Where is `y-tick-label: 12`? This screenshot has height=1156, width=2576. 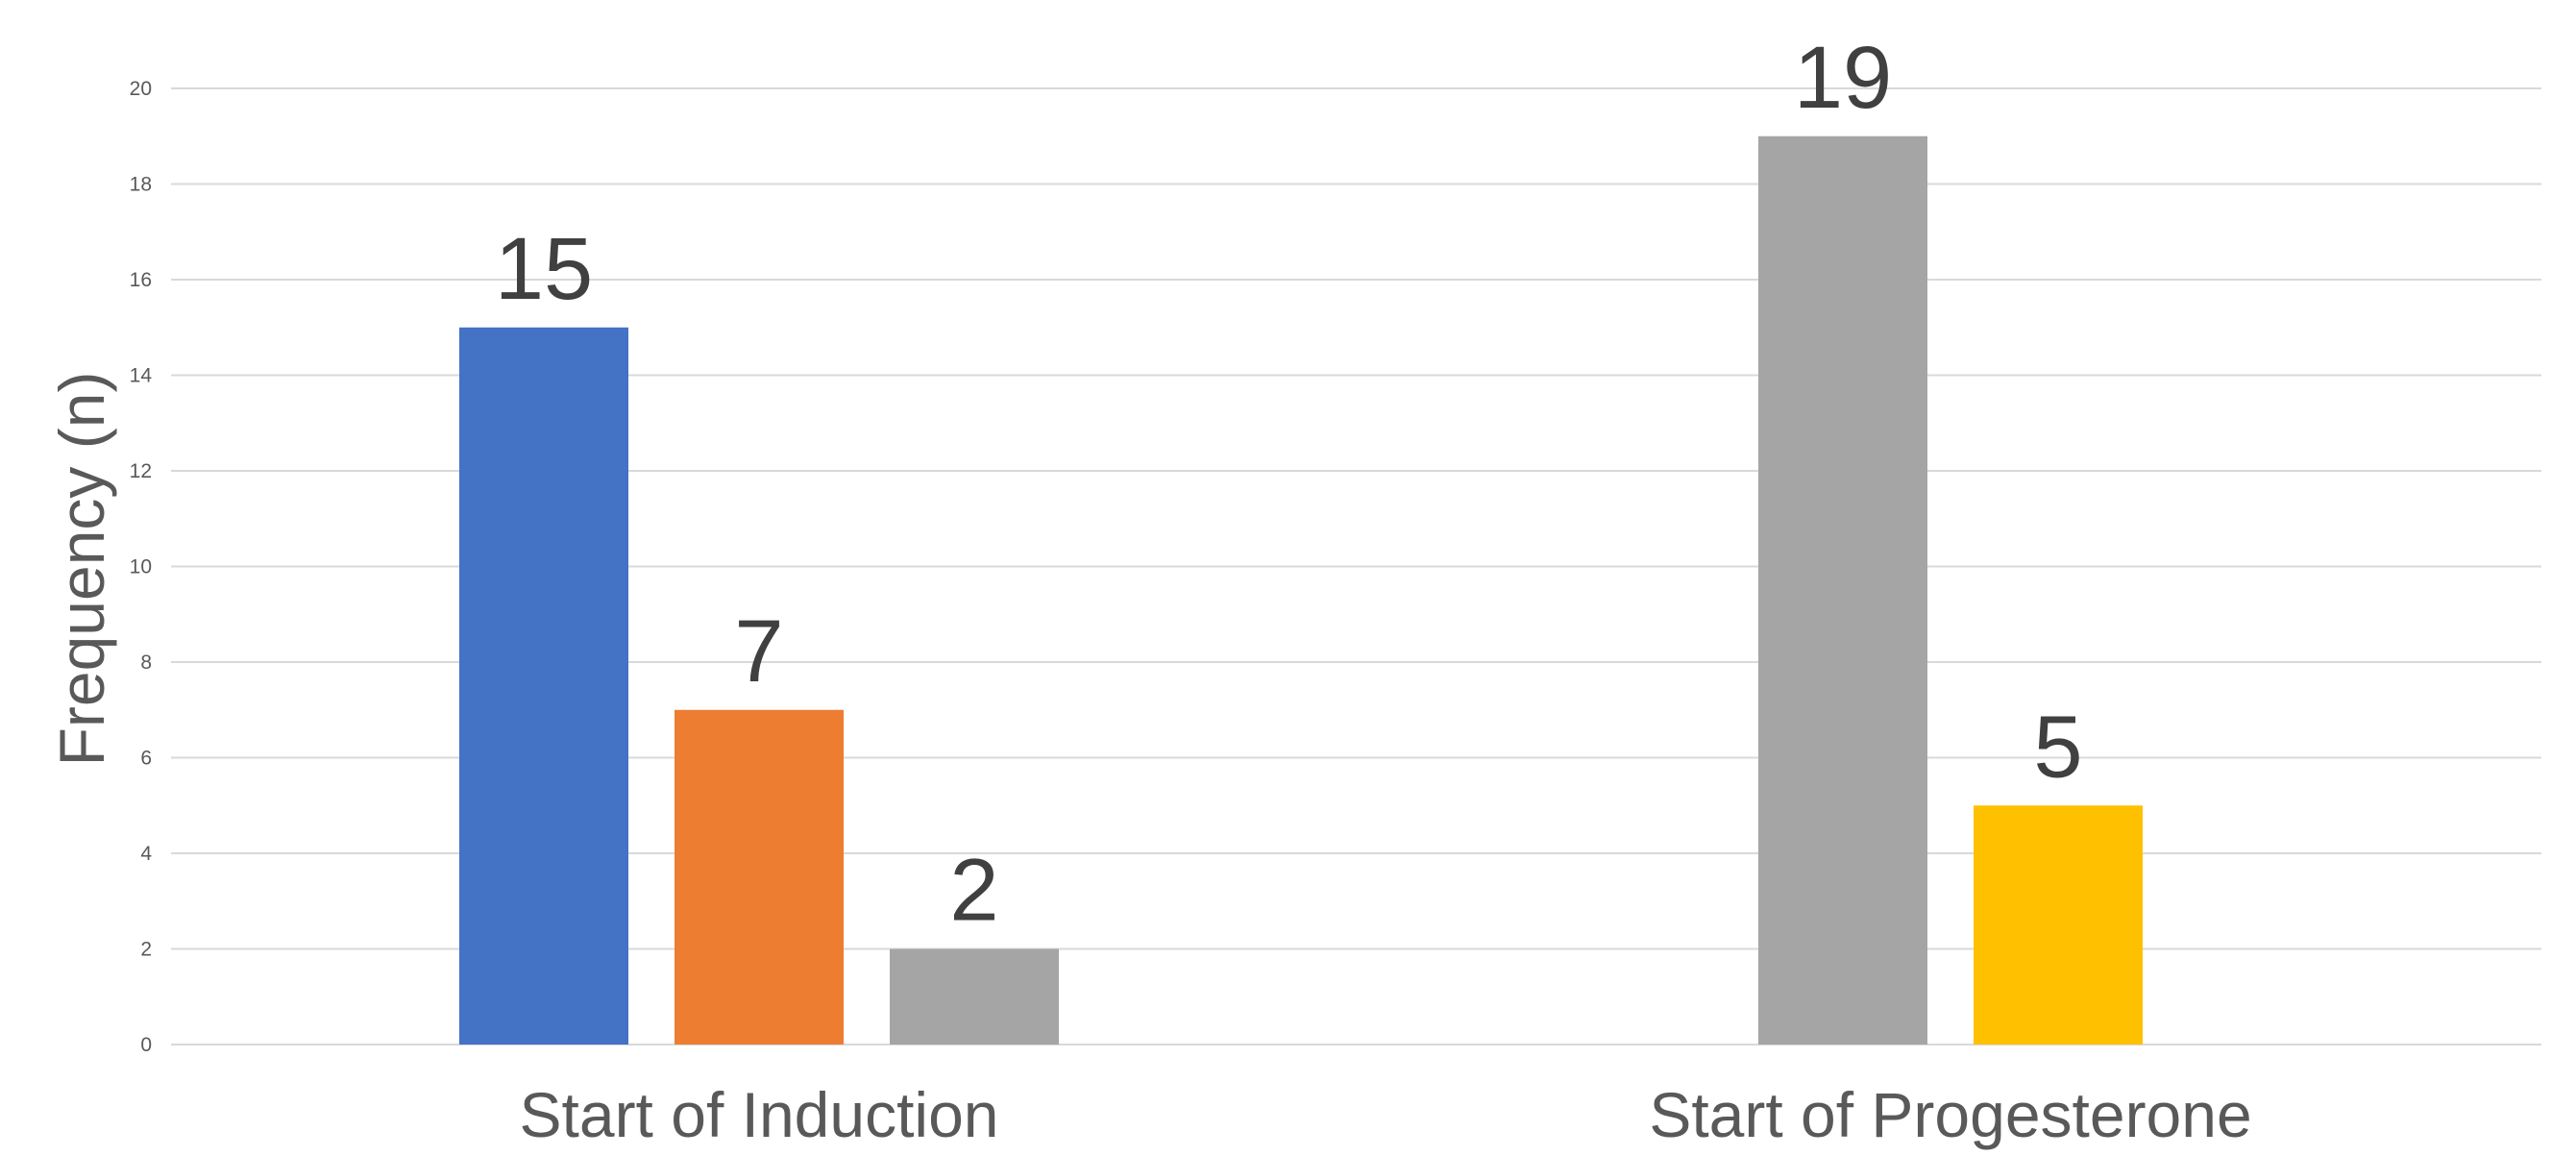 y-tick-label: 12 is located at coordinates (141, 471).